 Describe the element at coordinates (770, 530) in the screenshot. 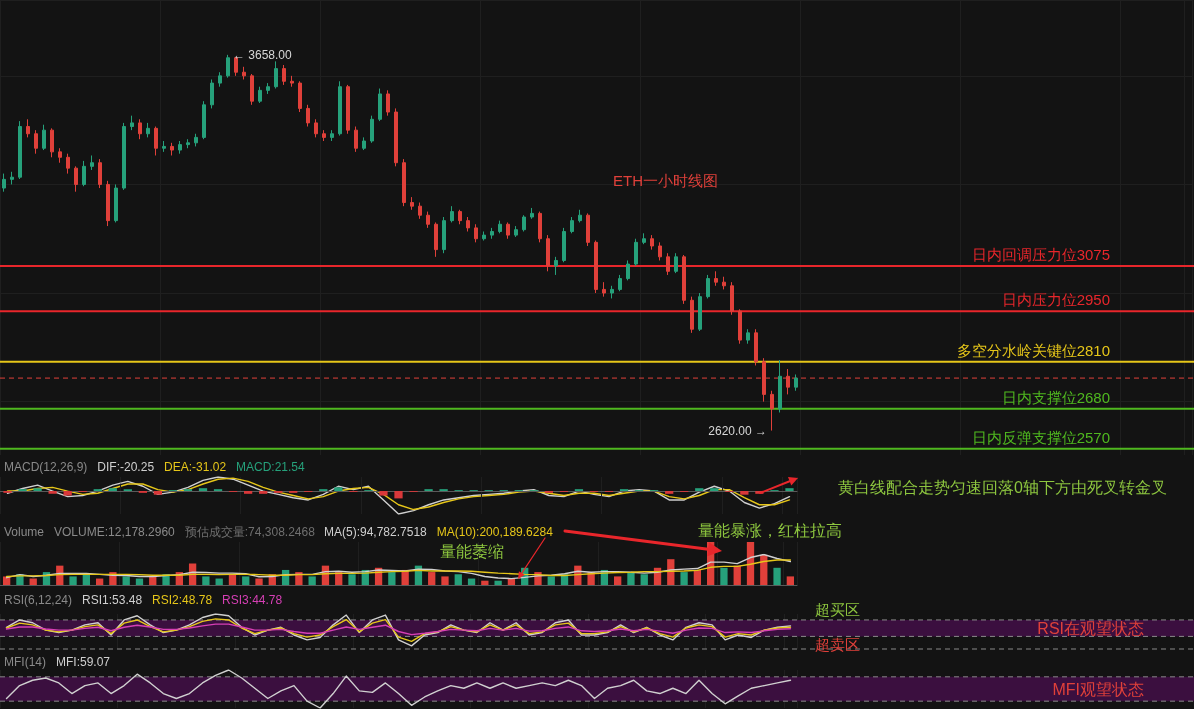

I see `text: 量能暴涨，红柱拉高` at that location.